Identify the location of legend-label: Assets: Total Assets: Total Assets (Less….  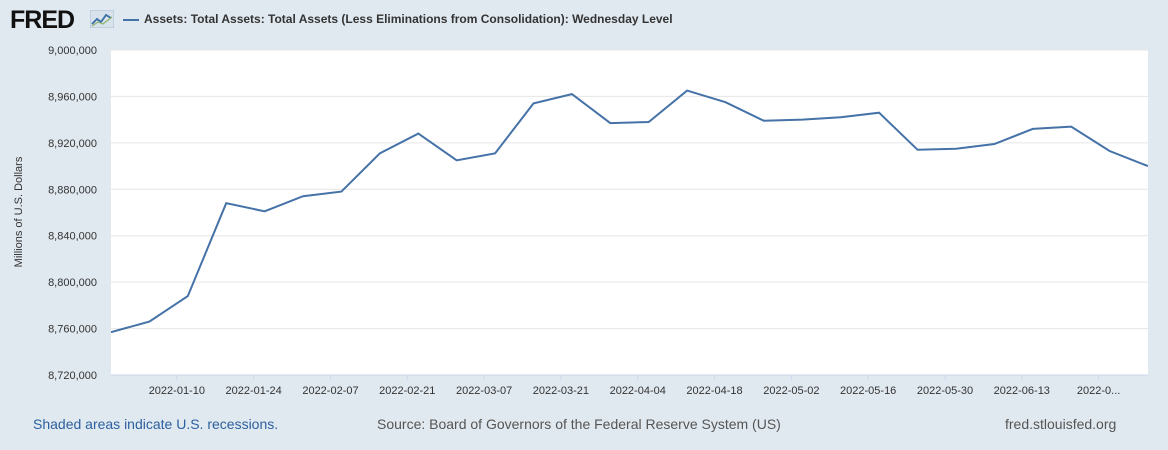
(408, 19).